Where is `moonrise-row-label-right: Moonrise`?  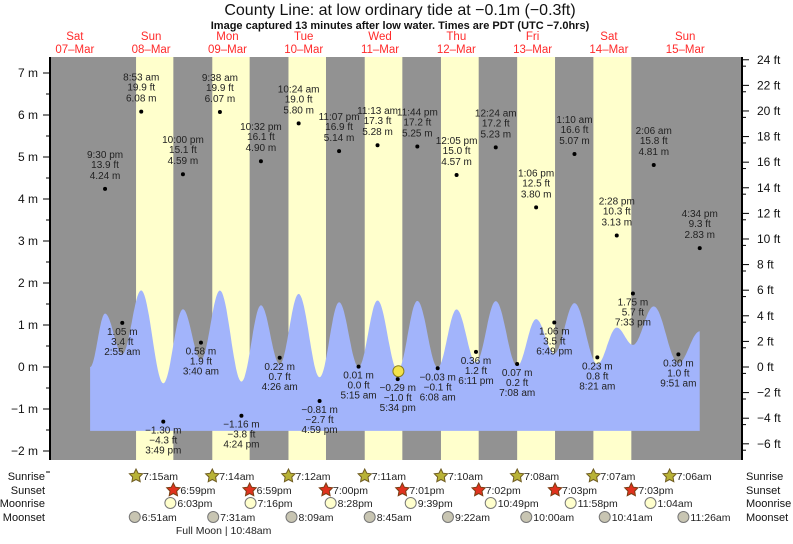
moonrise-row-label-right: Moonrise is located at coordinates (768, 504).